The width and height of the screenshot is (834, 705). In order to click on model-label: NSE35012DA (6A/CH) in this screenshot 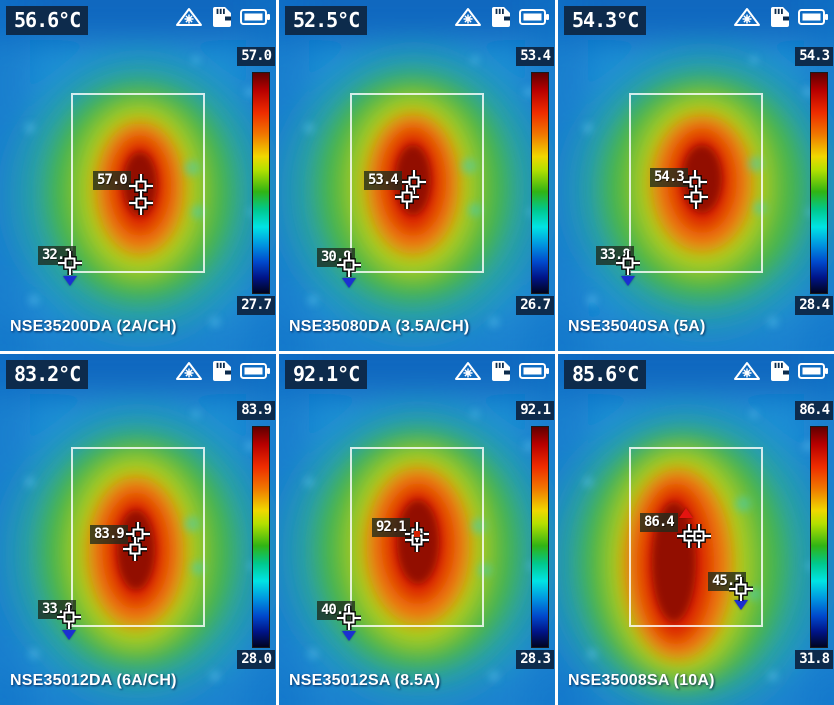, I will do `click(93, 680)`.